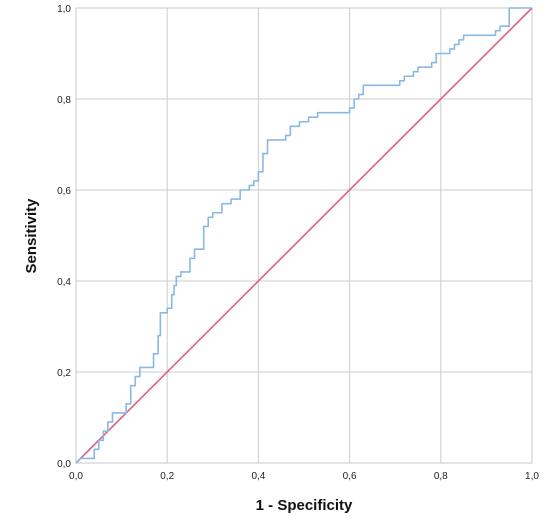 This screenshot has height=529, width=550. I want to click on x-tick-label: 0,6, so click(350, 476).